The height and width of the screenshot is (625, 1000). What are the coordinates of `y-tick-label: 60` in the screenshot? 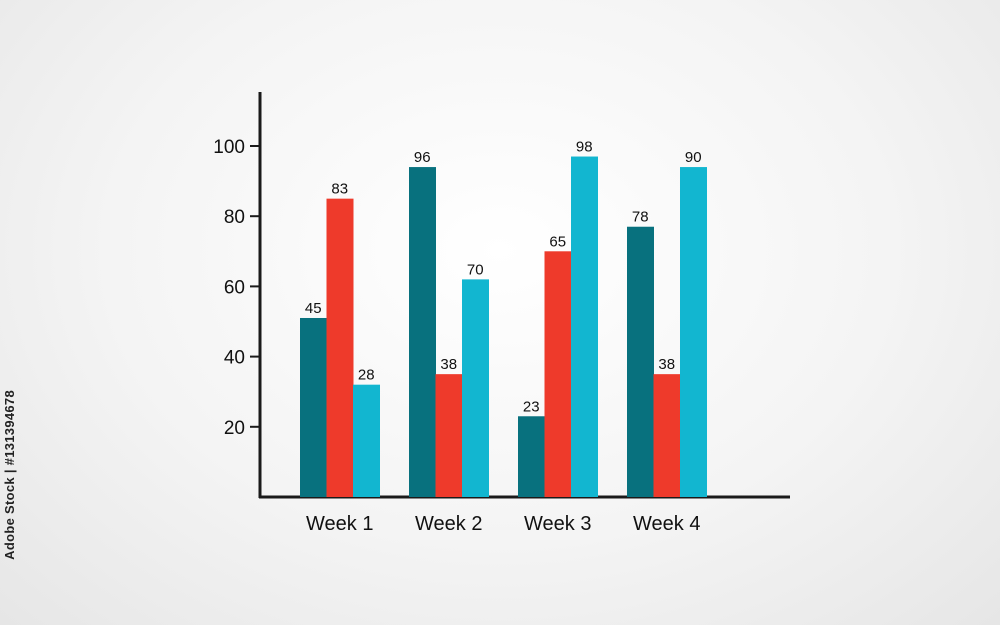 It's located at (234, 287).